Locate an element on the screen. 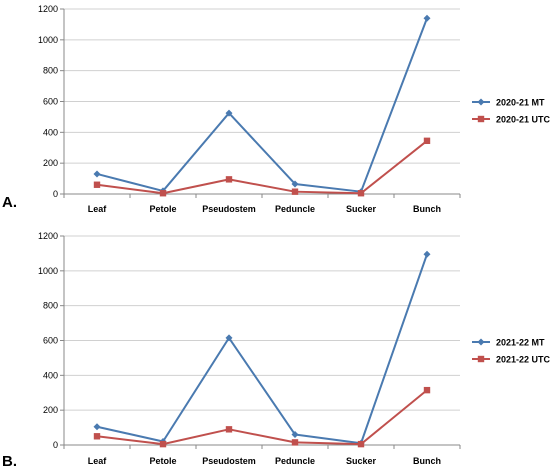 The height and width of the screenshot is (470, 550). legend-item-label: 2021-22 UTC is located at coordinates (523, 360).